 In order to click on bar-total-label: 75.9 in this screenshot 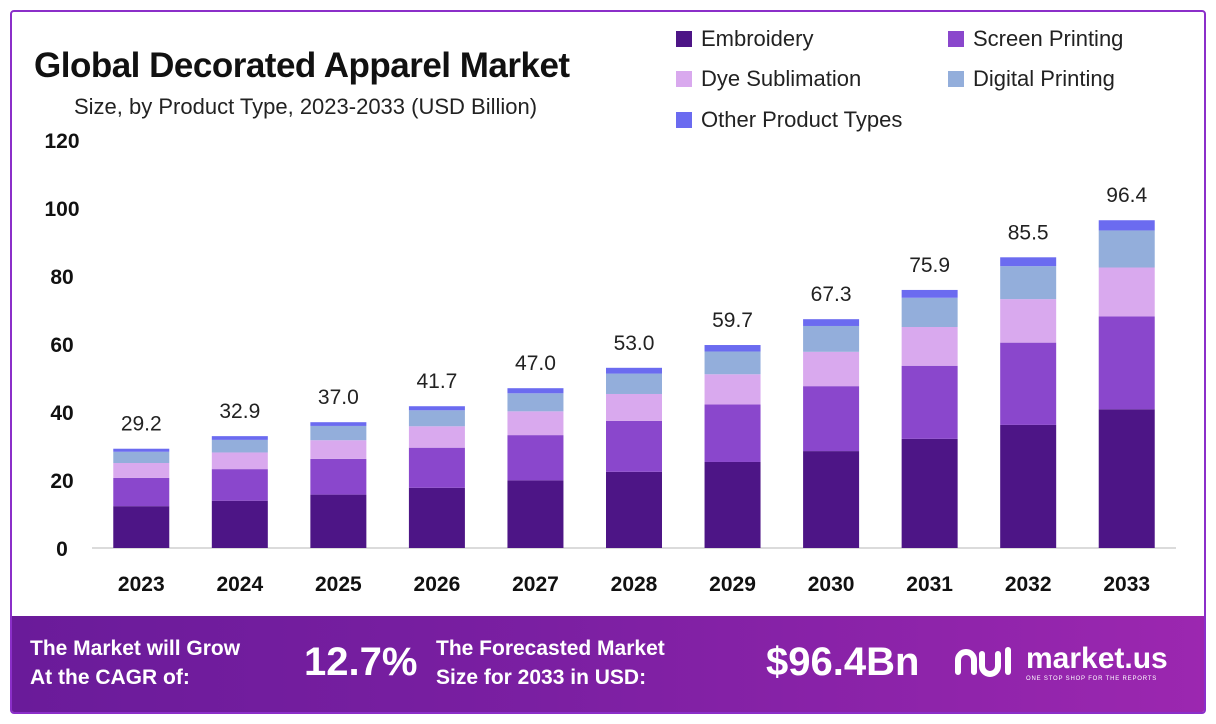, I will do `click(929, 265)`.